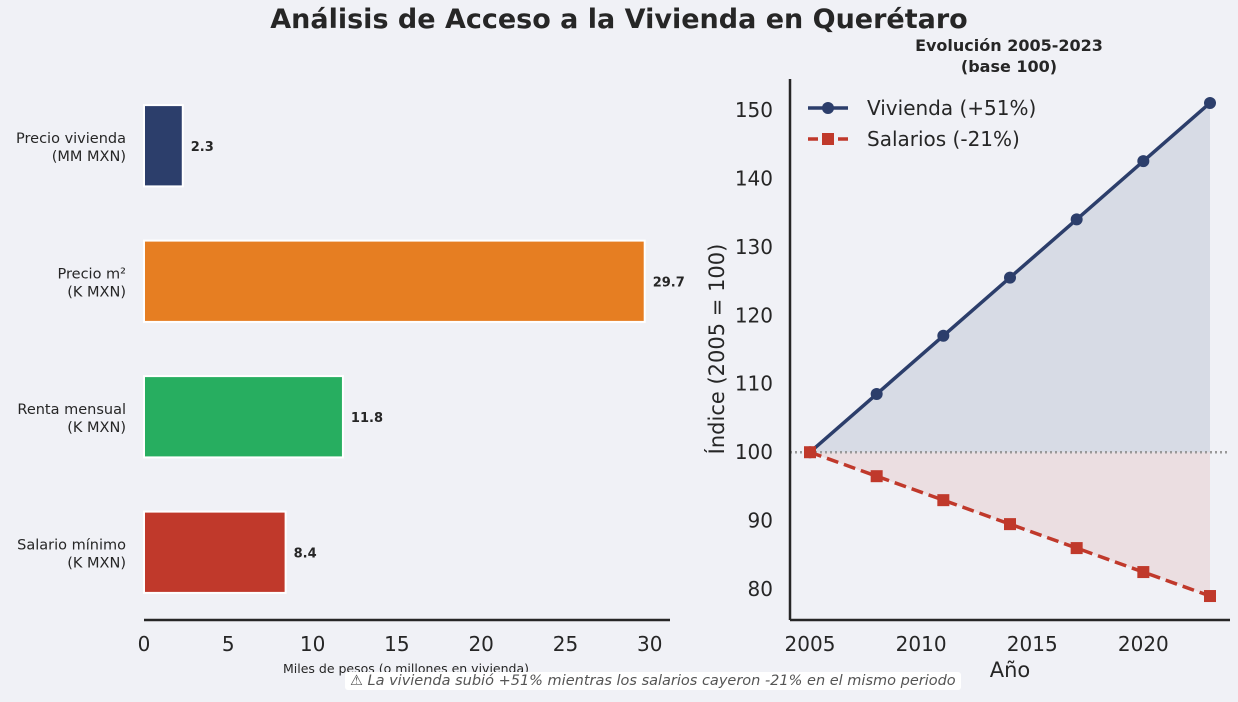 This screenshot has height=702, width=1238. Describe the element at coordinates (1010, 670) in the screenshot. I see `x-axis-label: Año` at that location.